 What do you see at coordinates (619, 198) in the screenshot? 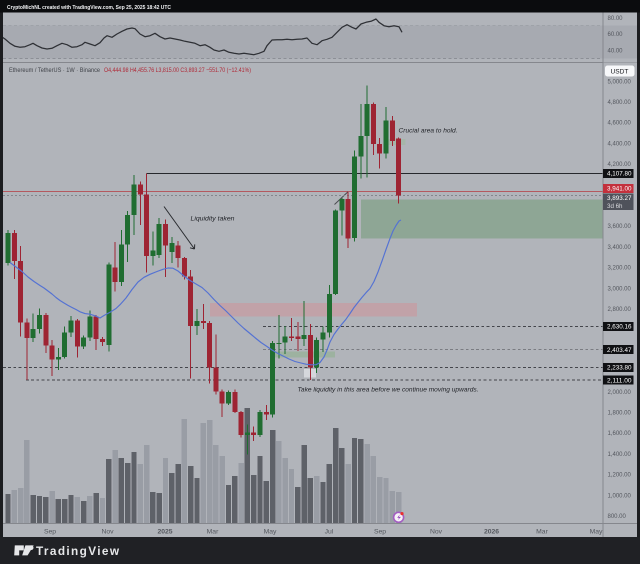
I see `svg-text: 3,893.27` at bounding box center [619, 198].